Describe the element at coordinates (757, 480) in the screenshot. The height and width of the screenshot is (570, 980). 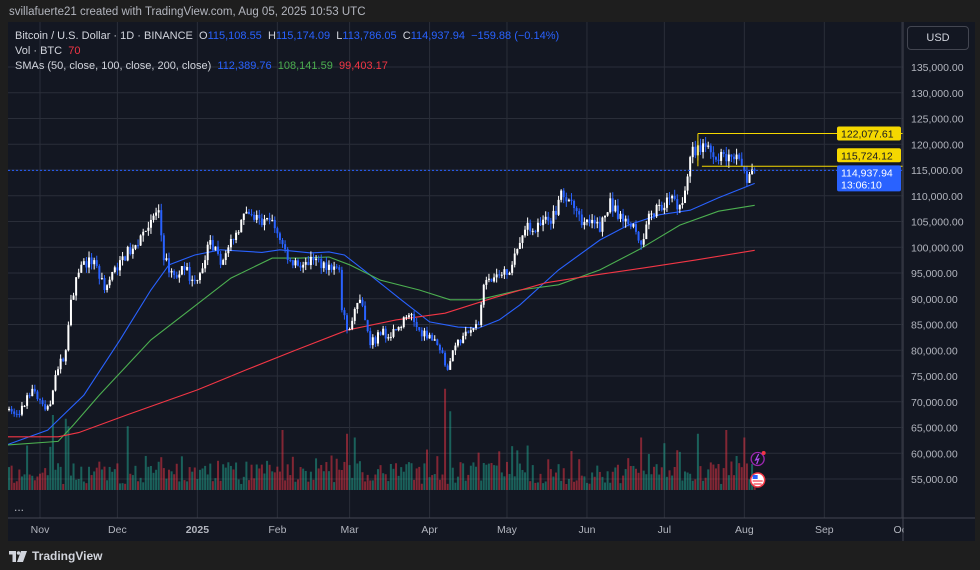
I see `us-flag-event-icon` at that location.